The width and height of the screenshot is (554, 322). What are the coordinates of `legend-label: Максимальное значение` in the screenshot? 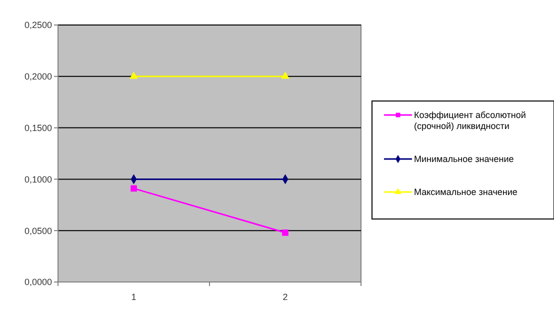 It's located at (466, 192).